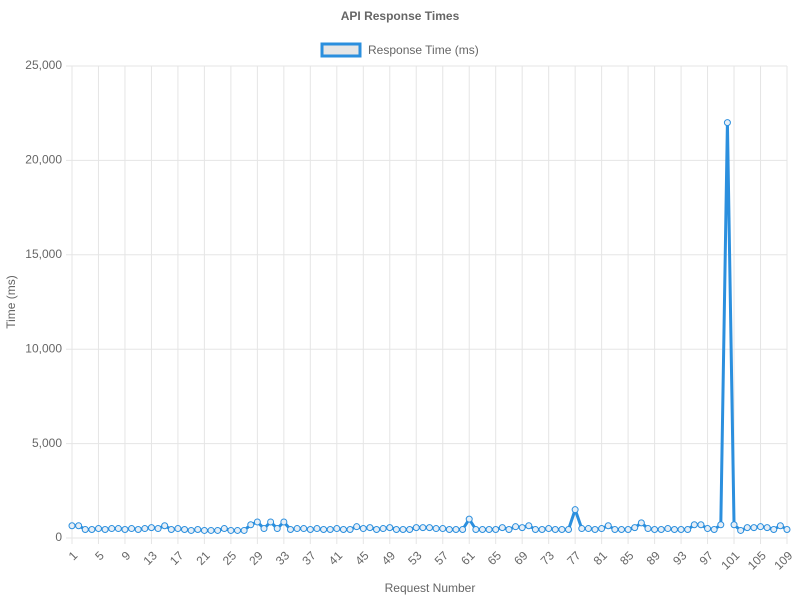 This screenshot has height=600, width=800. Describe the element at coordinates (362, 558) in the screenshot. I see `x-tick-label: 45` at that location.